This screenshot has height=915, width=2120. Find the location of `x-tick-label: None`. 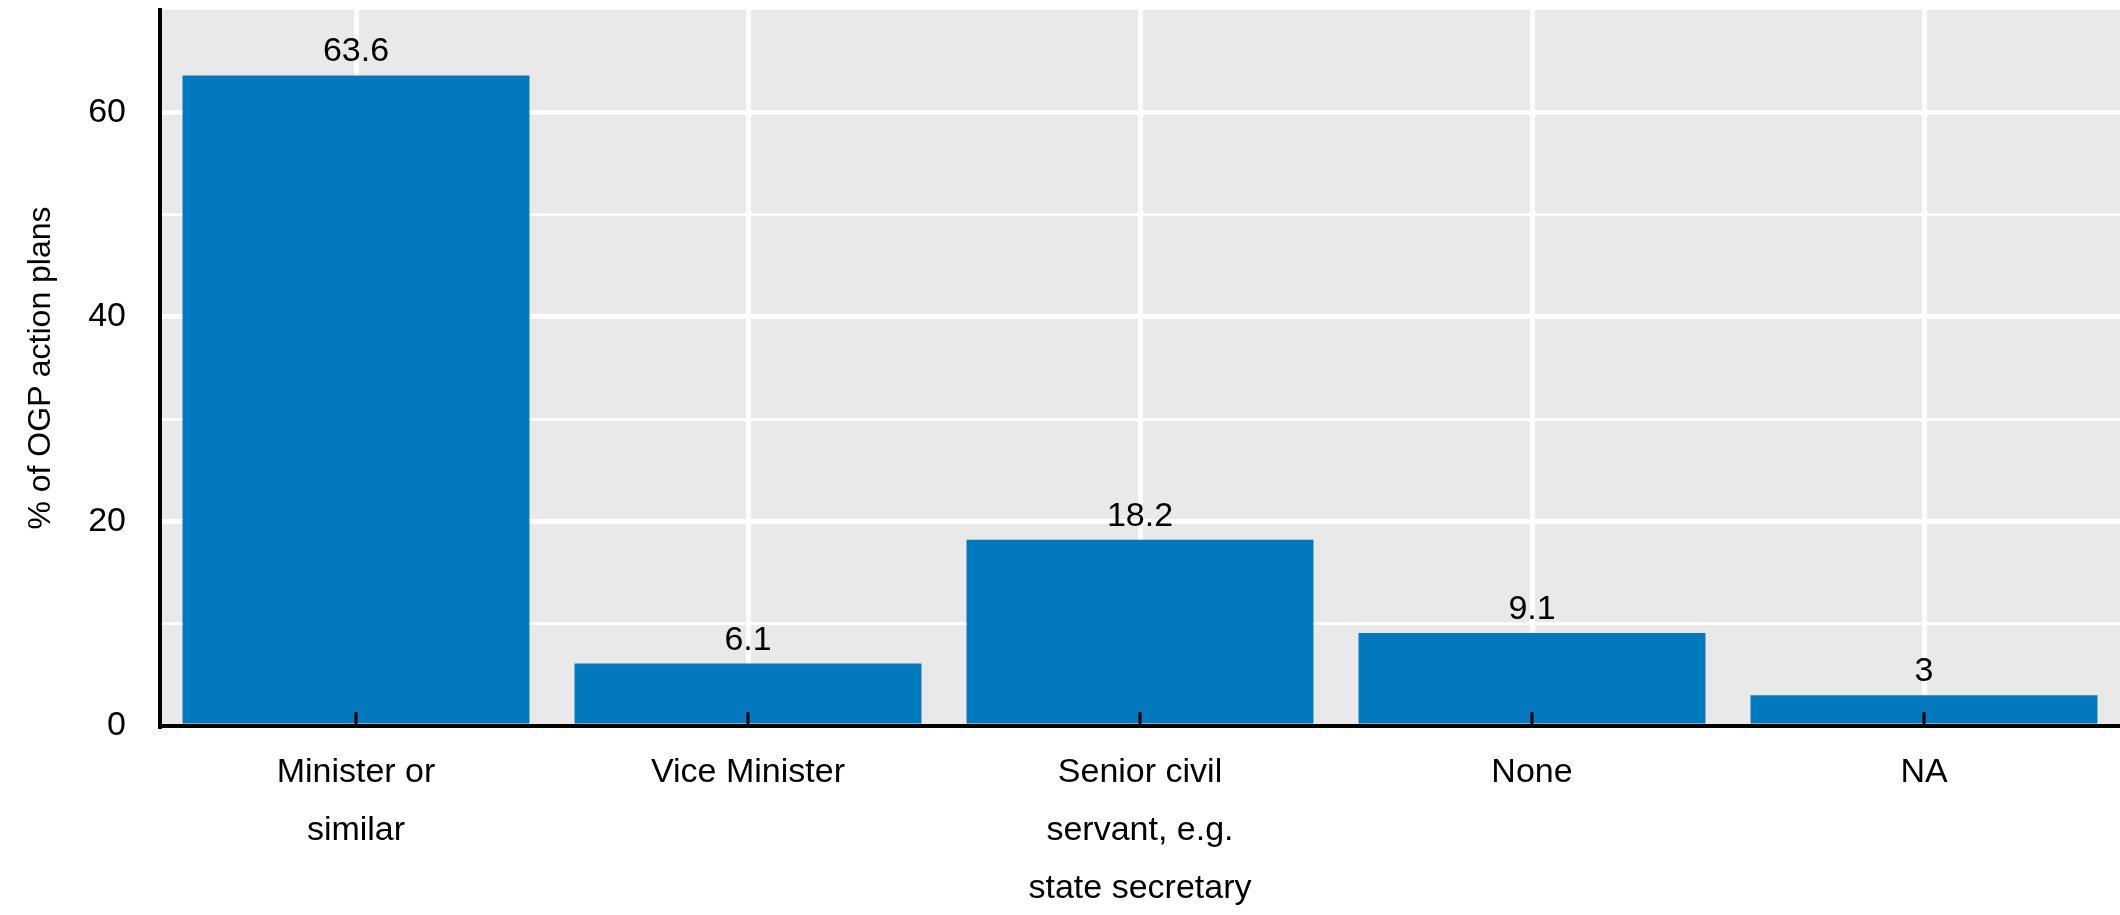

x-tick-label: None is located at coordinates (1532, 770).